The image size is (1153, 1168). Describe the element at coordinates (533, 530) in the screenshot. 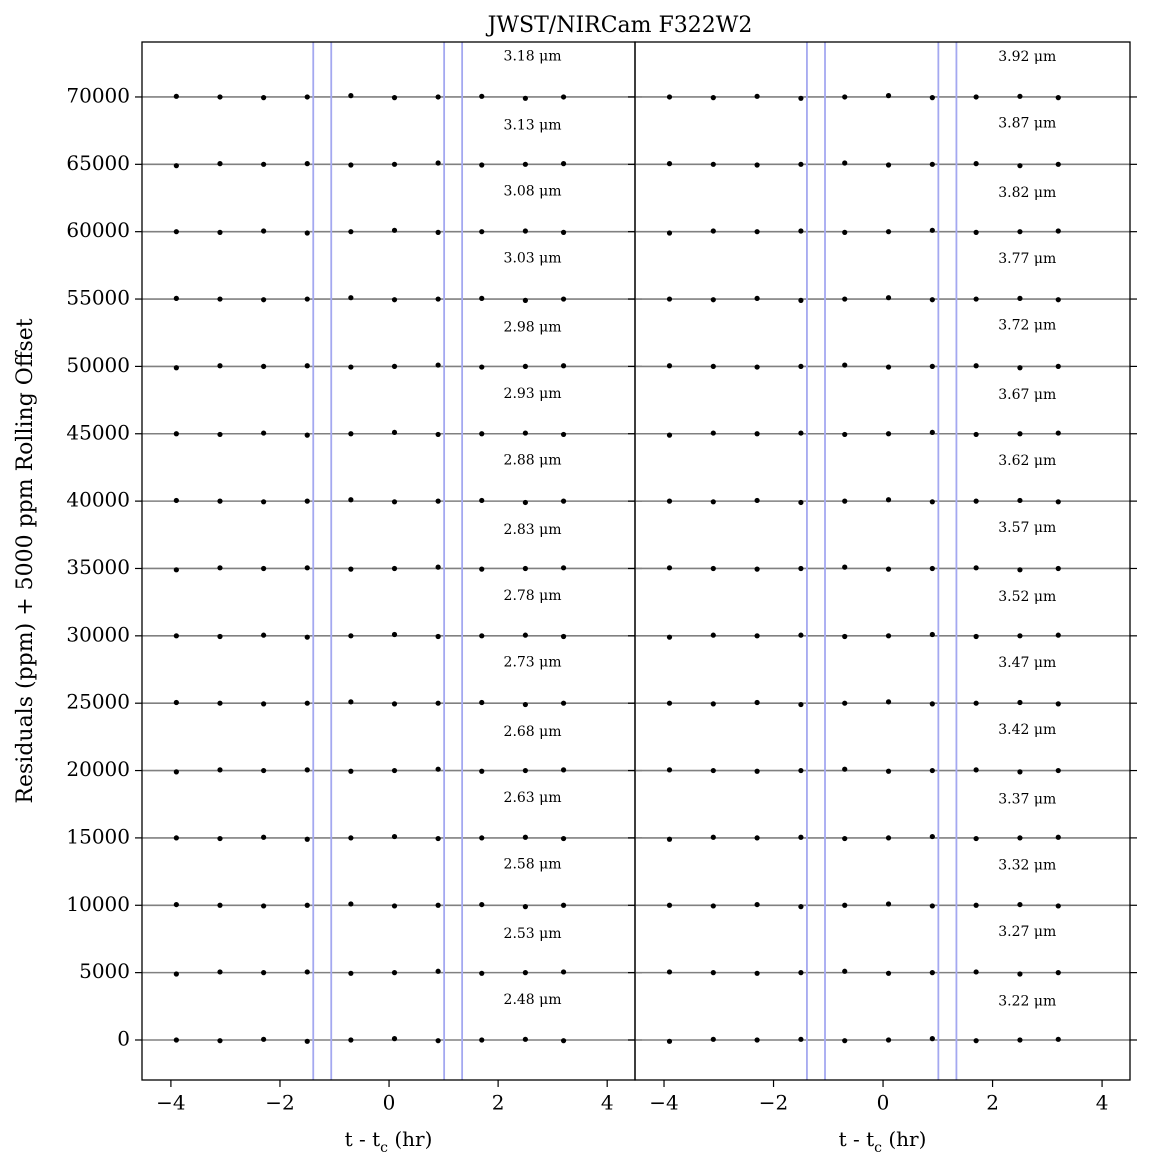

I see `wavelength-label: 2.83 μm` at that location.